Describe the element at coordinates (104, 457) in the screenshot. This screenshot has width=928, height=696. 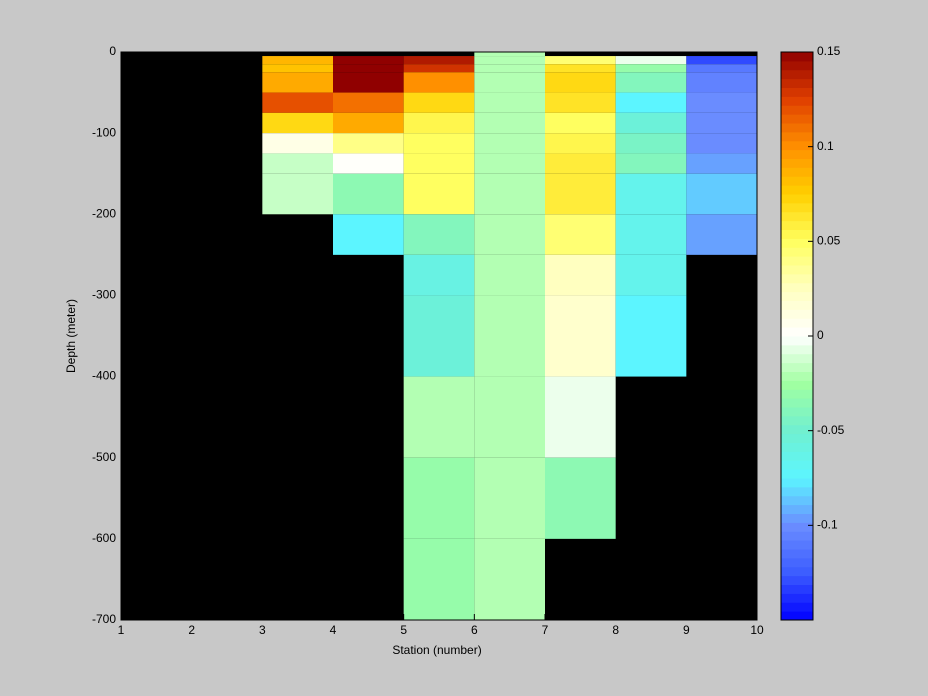
I see `y-tick-label: -500` at that location.